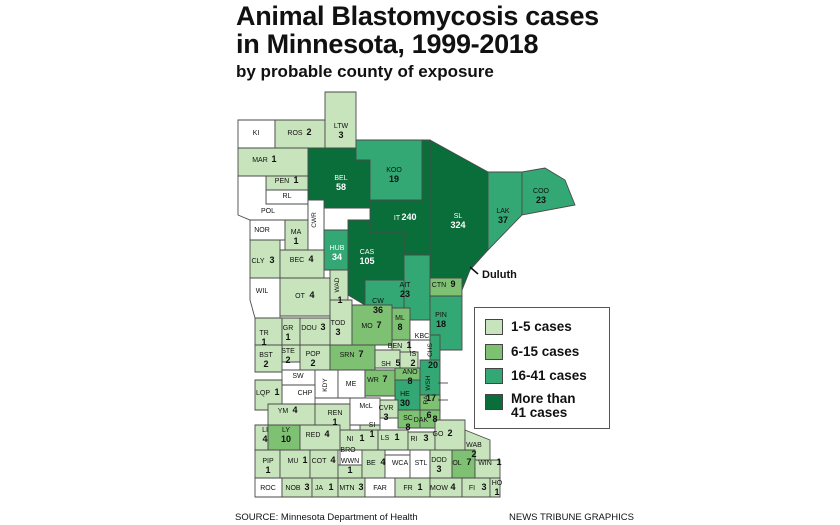  Describe the element at coordinates (340, 178) in the screenshot. I see `county-bel-abbr: BEL` at that location.